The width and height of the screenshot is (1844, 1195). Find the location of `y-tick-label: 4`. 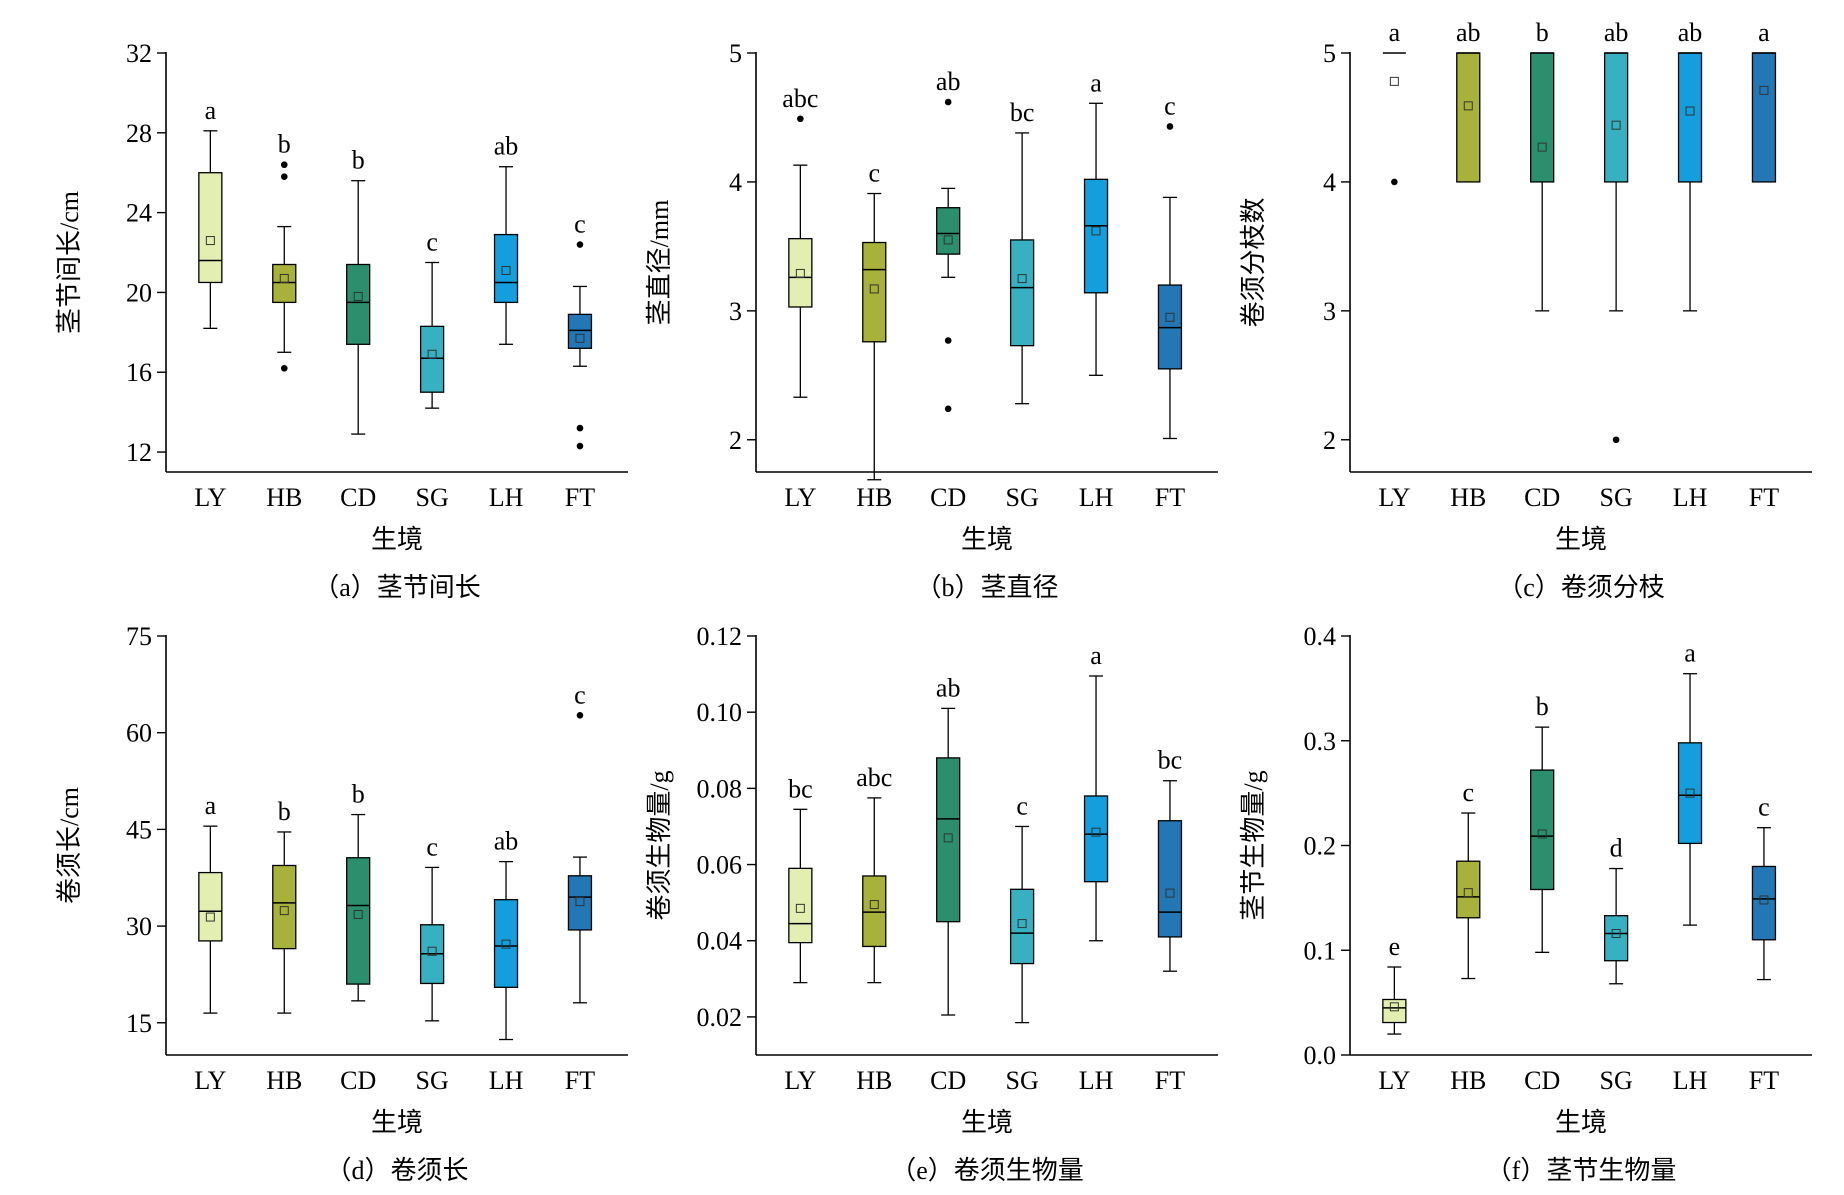

y-tick-label: 4 is located at coordinates (735, 182).